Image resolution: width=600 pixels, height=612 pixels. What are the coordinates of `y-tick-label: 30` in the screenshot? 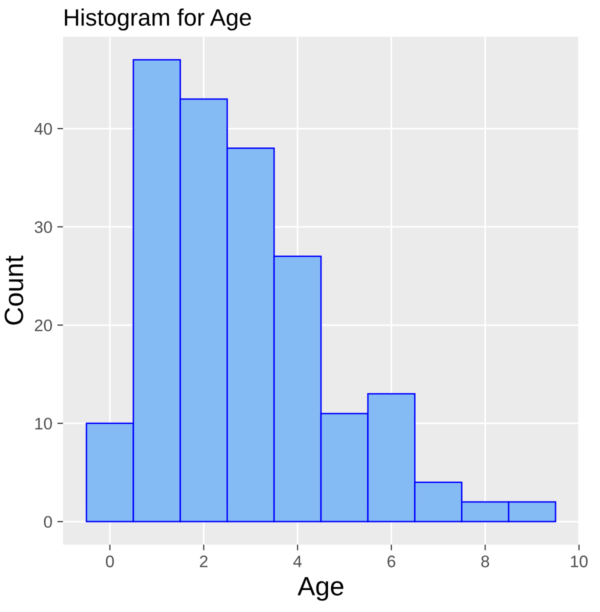 It's located at (43, 227).